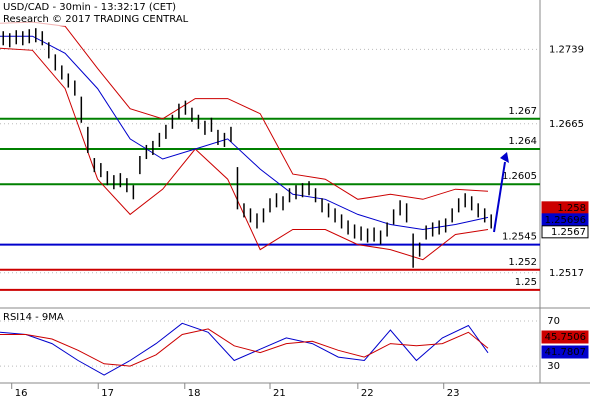 Image resolution: width=590 pixels, height=400 pixels. Describe the element at coordinates (568, 232) in the screenshot. I see `value-tag-label: 1.2567` at that location.